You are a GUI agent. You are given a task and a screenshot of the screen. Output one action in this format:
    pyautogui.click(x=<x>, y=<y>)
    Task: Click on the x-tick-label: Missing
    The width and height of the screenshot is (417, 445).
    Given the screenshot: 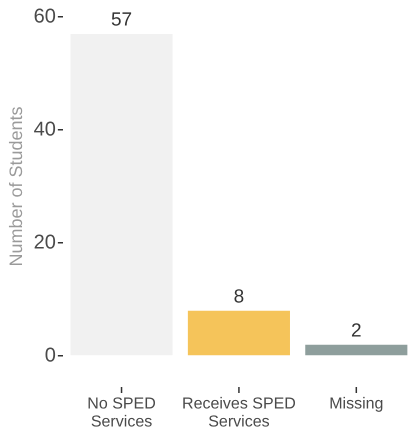 What is the action you would take?
    pyautogui.click(x=356, y=403)
    